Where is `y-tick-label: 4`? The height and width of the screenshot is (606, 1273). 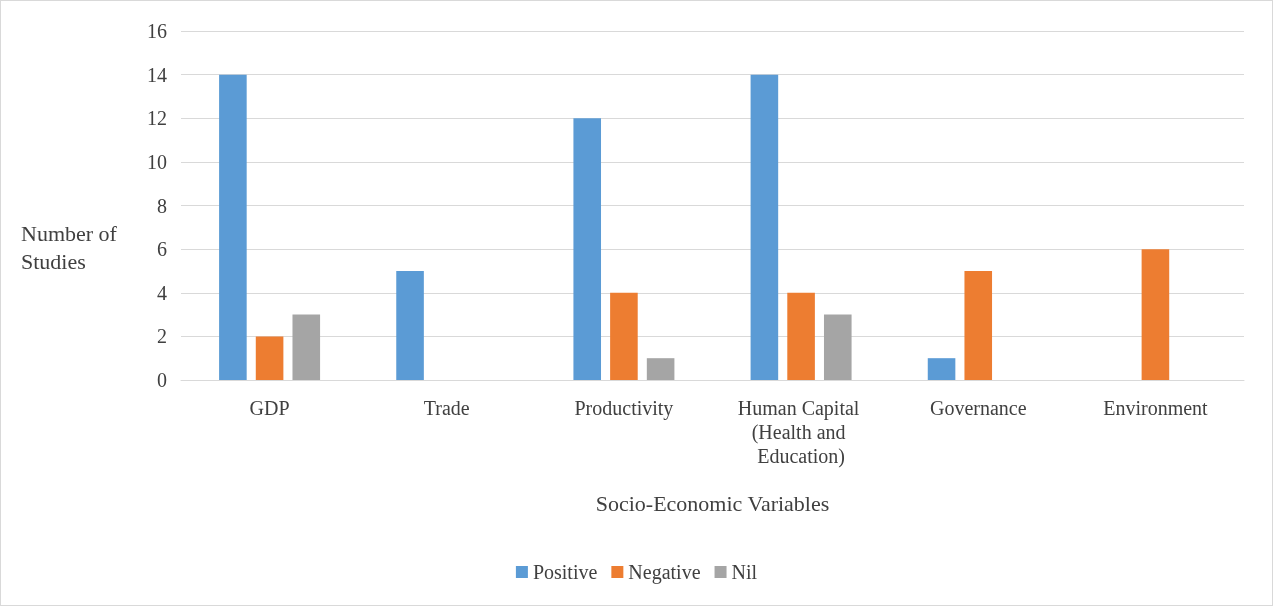 y-tick-label: 4 is located at coordinates (162, 292).